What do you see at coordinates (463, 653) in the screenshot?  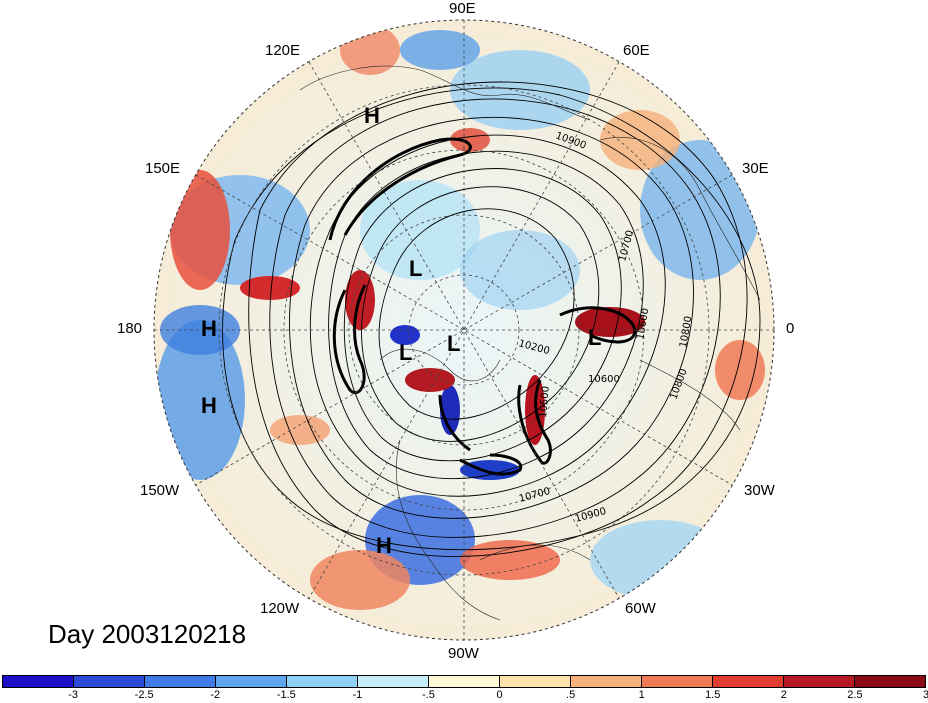 I see `lon-label-90w: 90W` at bounding box center [463, 653].